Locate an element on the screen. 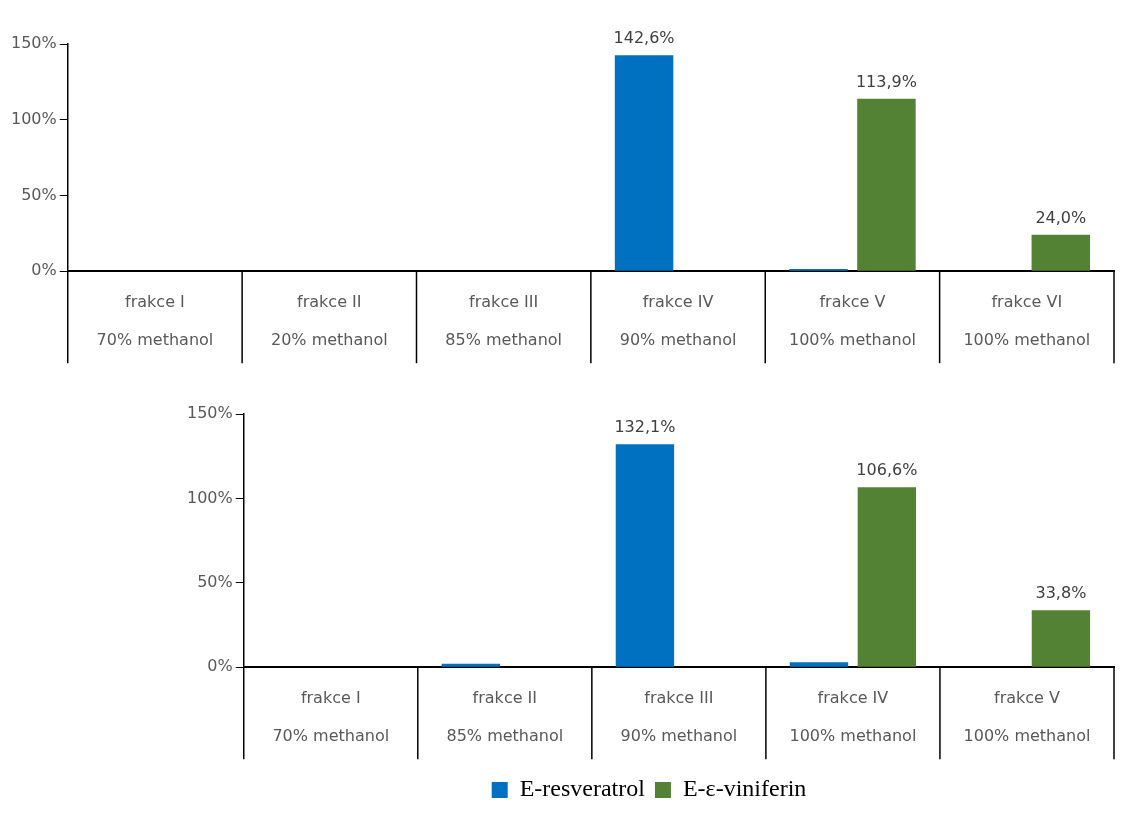 Image resolution: width=1126 pixels, height=825 pixels. category-label: frakce III 90% methanol is located at coordinates (679, 716).